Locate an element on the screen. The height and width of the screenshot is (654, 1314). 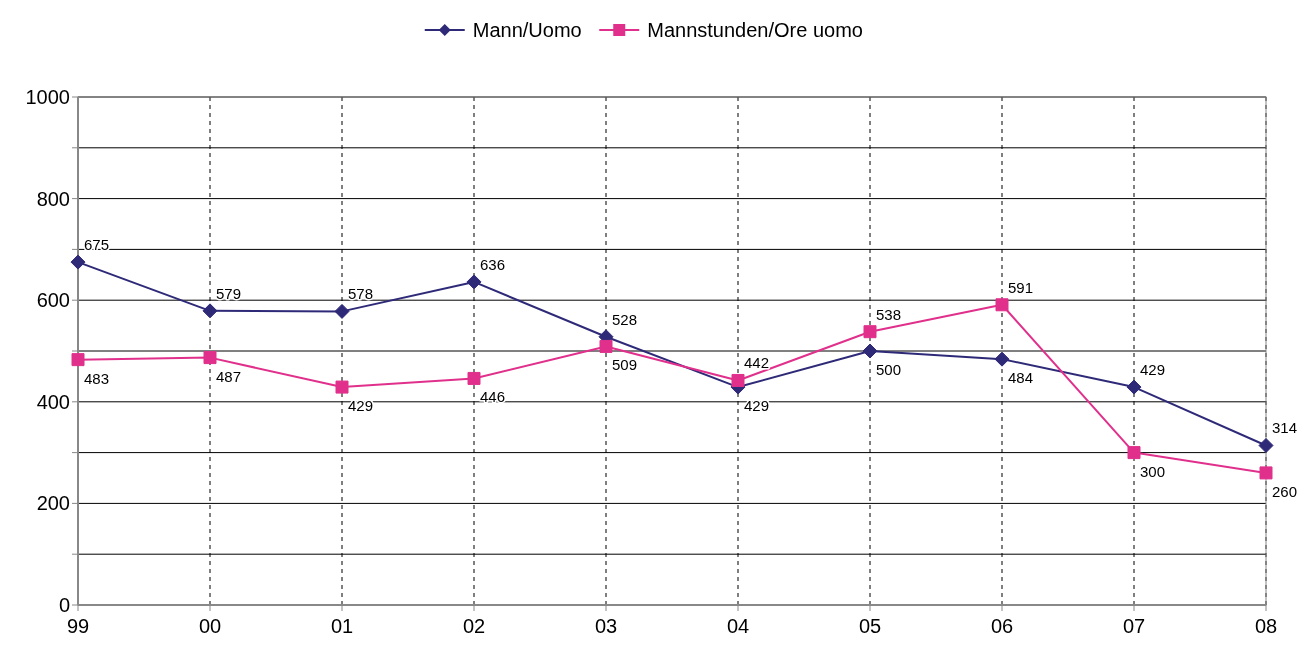
data-label: 528 is located at coordinates (625, 319).